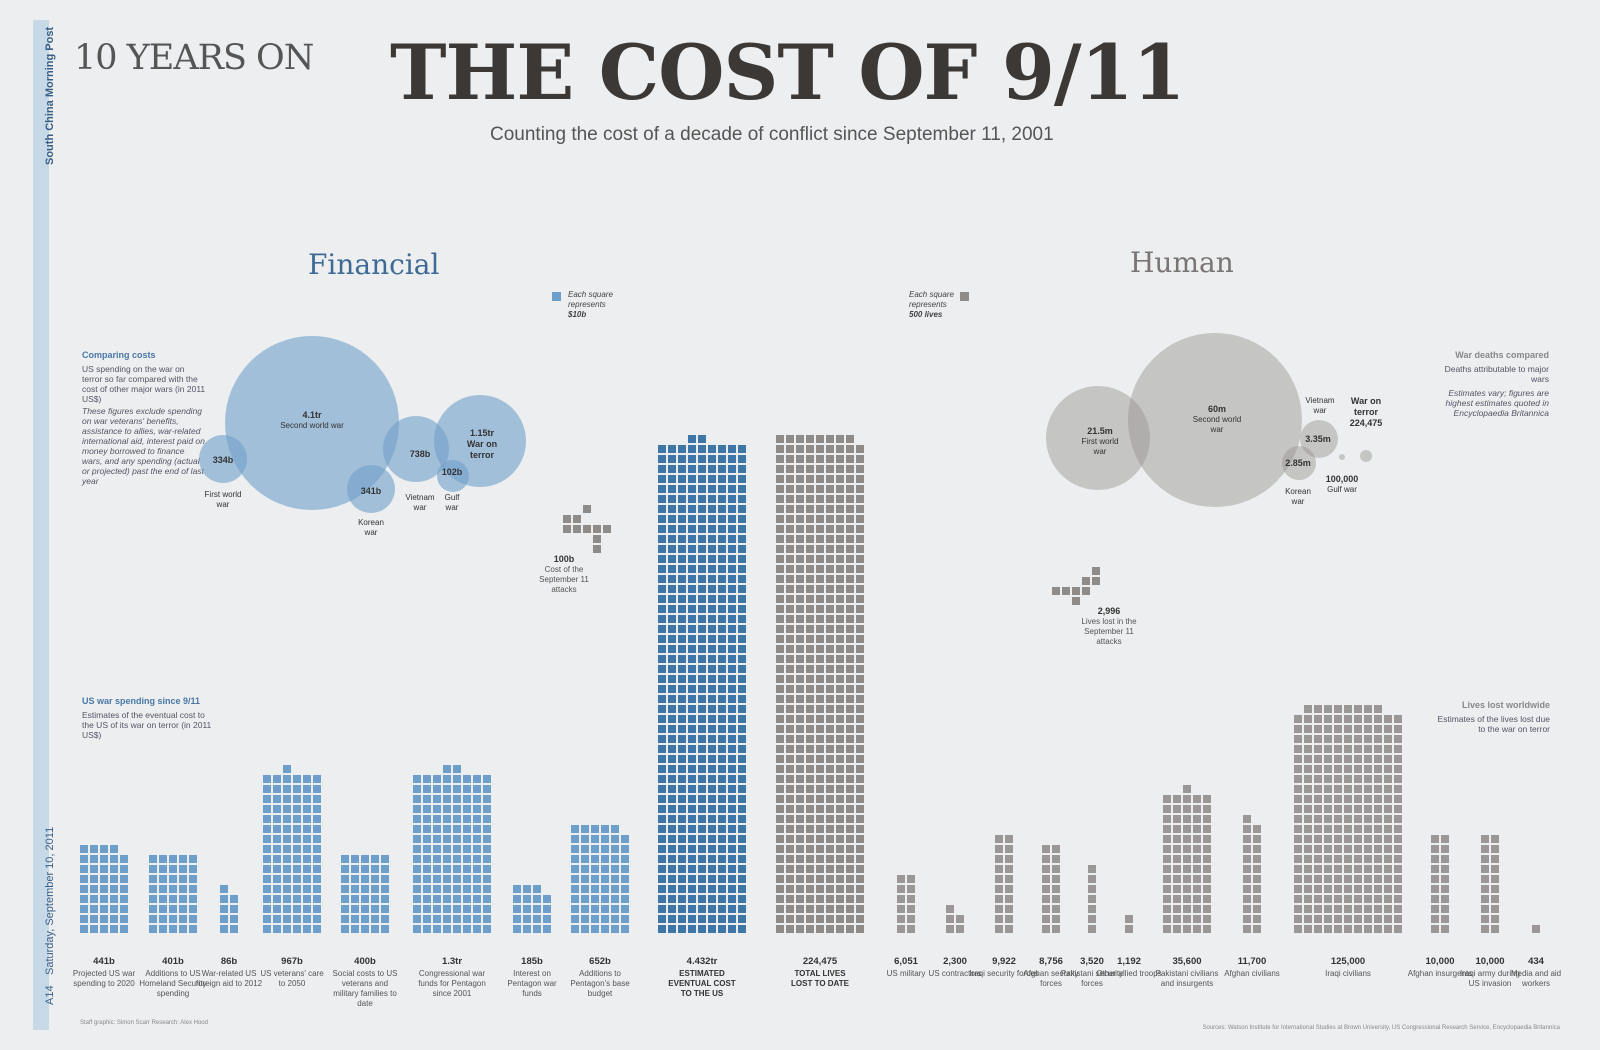  I want to click on bubble-value-korean-war: 341b, so click(371, 491).